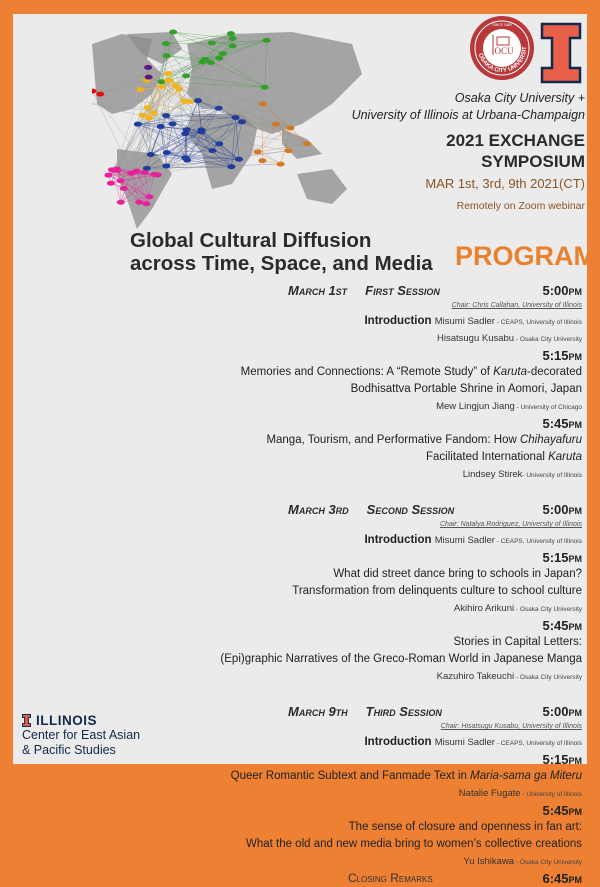 The width and height of the screenshot is (600, 887). Describe the element at coordinates (533, 162) in the screenshot. I see `event-title-line-2: SYMPOSIUM` at that location.